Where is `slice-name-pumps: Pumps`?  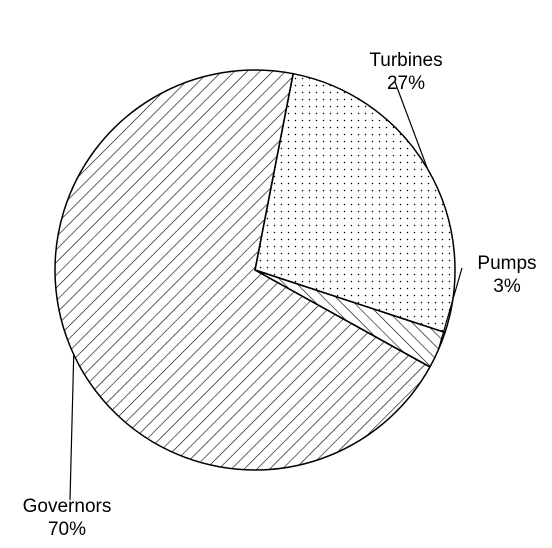
slice-name-pumps: Pumps is located at coordinates (507, 263).